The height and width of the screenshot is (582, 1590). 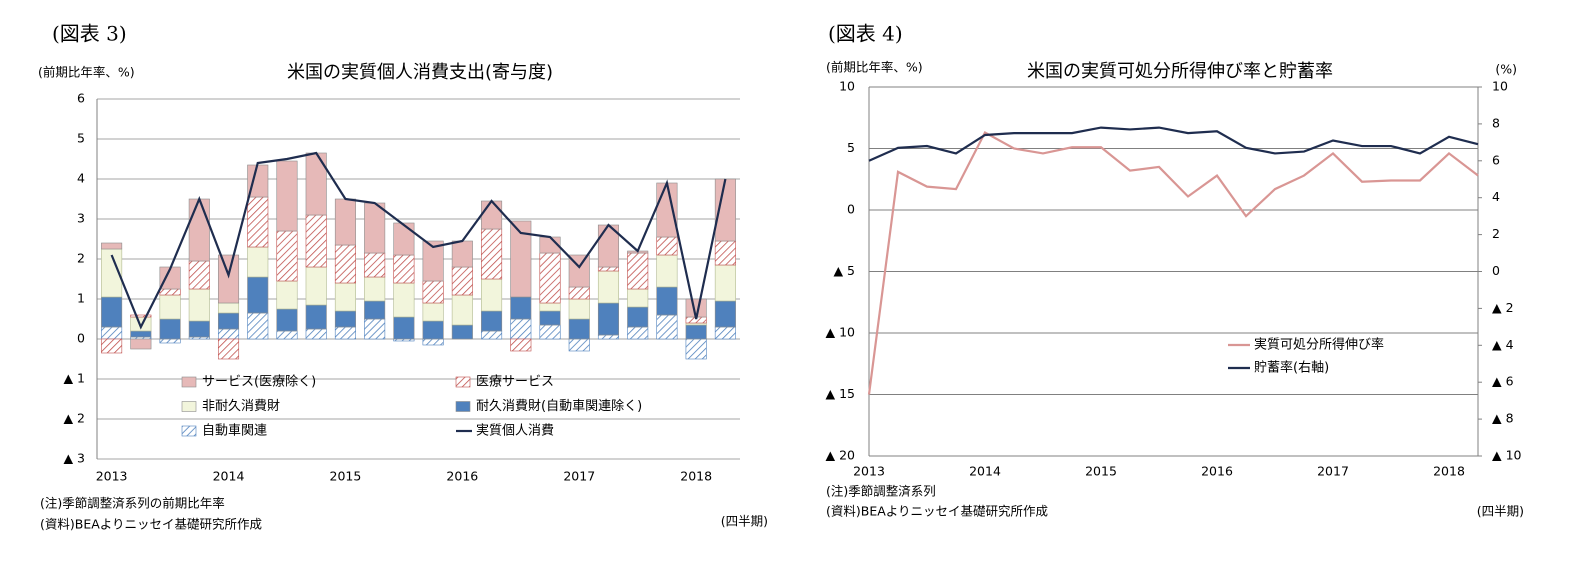 I want to click on legend-label: 貯蓄率(右軸), so click(x=1291, y=368).